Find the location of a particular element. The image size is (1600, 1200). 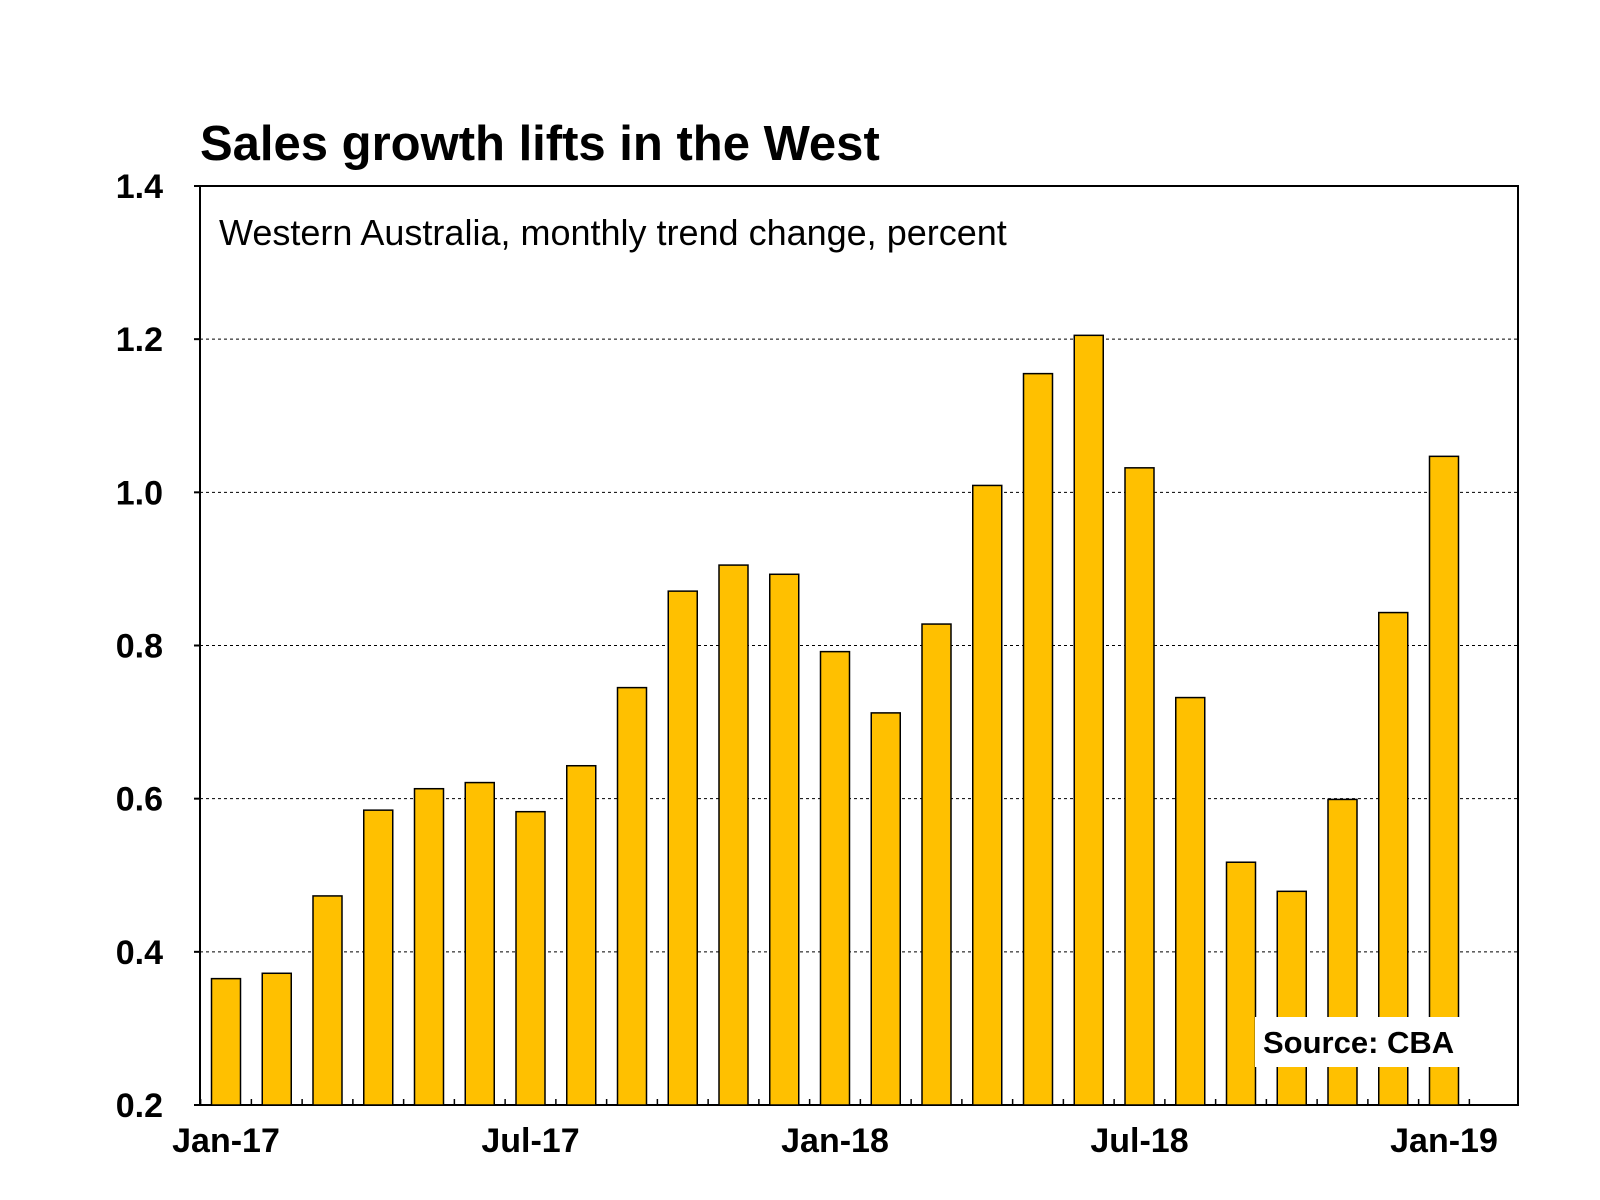

y-axis: 0.2 0.4 0.6 0.8 1.0 1.2 1.4 is located at coordinates (158, 646).